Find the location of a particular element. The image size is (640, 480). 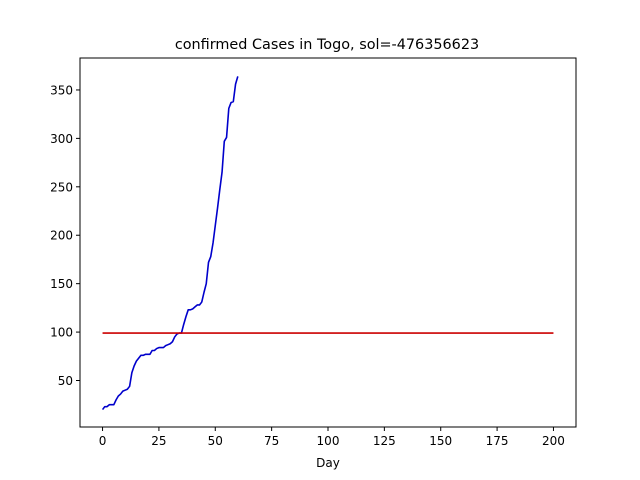

y-tick-label: 50 is located at coordinates (65, 381).